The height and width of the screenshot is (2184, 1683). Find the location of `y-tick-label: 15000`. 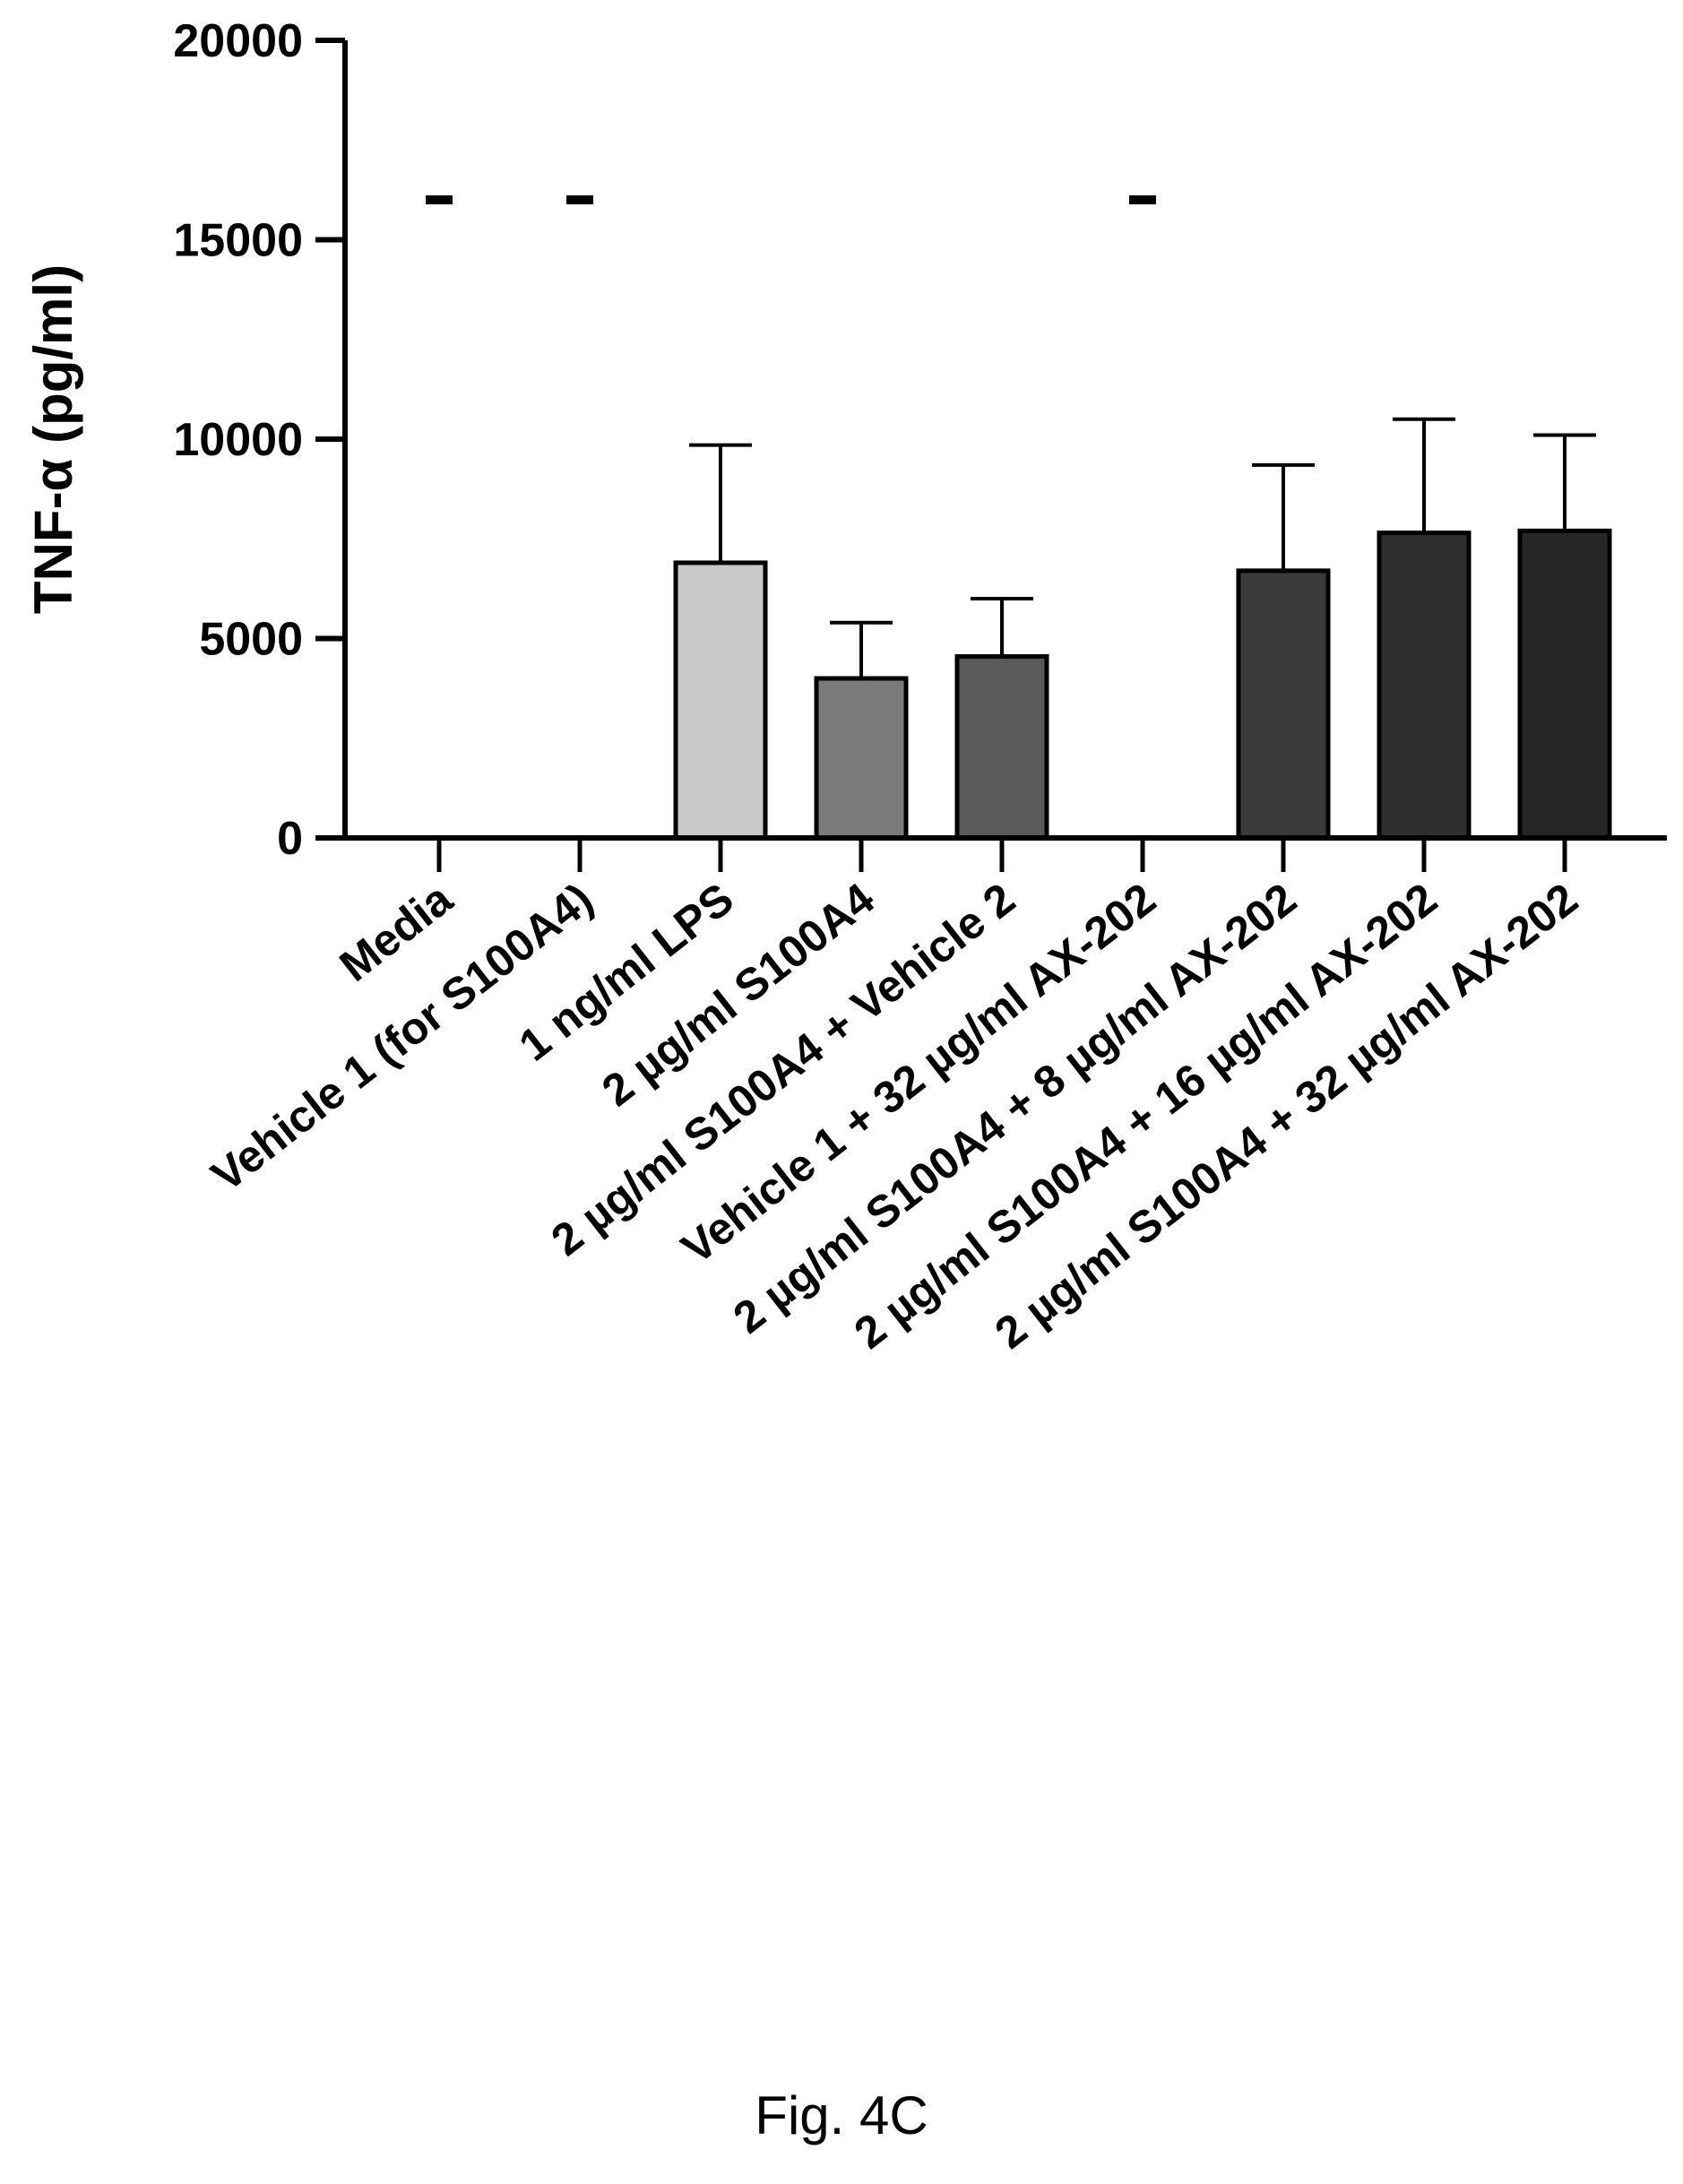

y-tick-label: 15000 is located at coordinates (238, 241).